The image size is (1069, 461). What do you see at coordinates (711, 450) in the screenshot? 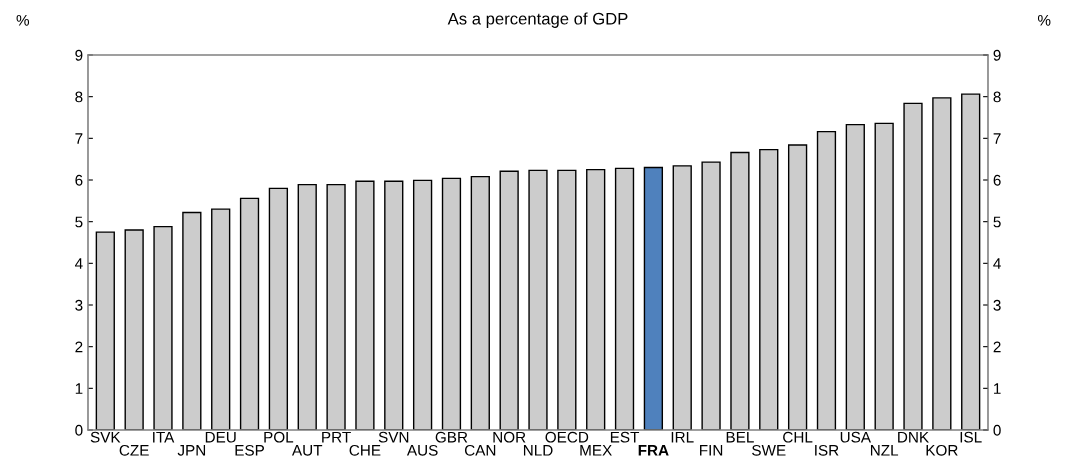
I see `x-tick-label: FIN` at bounding box center [711, 450].